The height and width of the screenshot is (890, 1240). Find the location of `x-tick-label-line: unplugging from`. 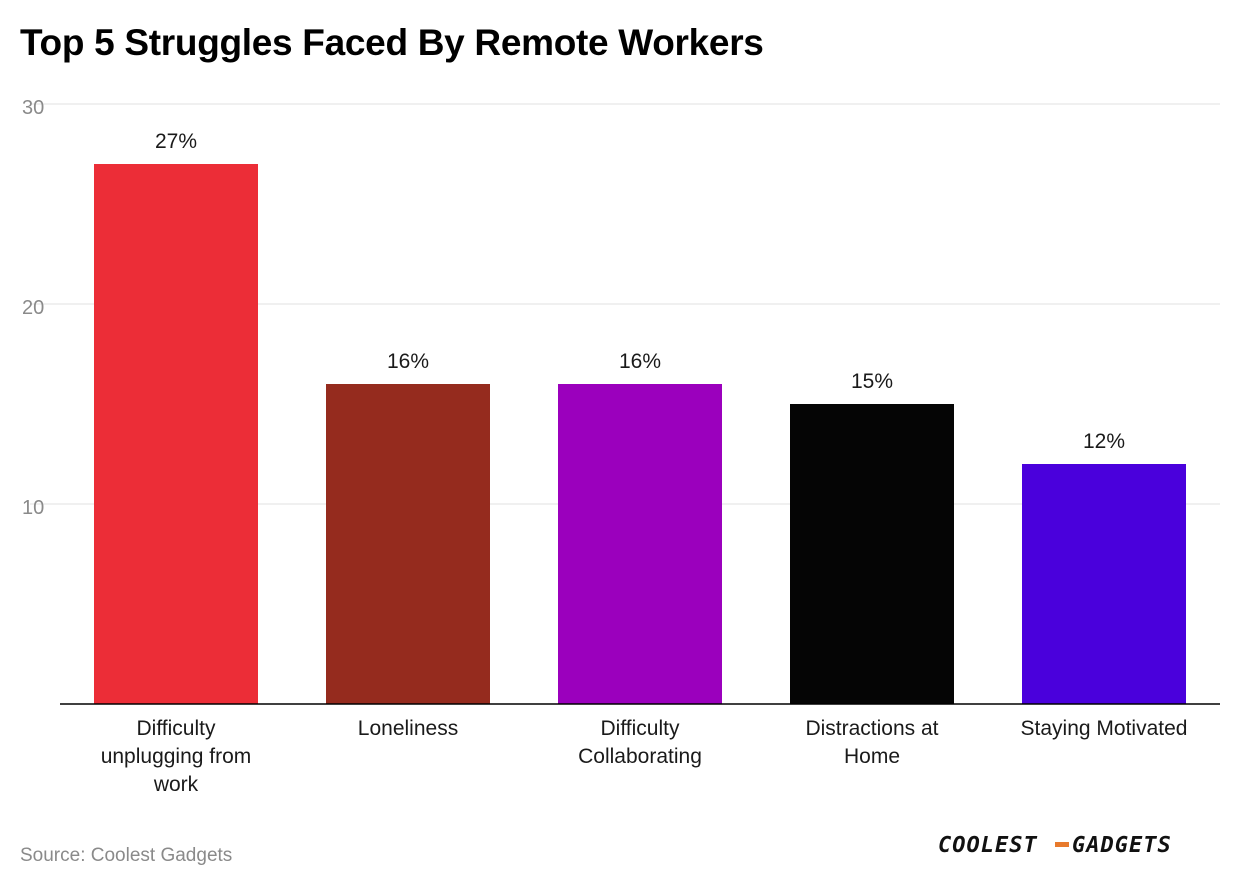

x-tick-label-line: unplugging from is located at coordinates (176, 756).